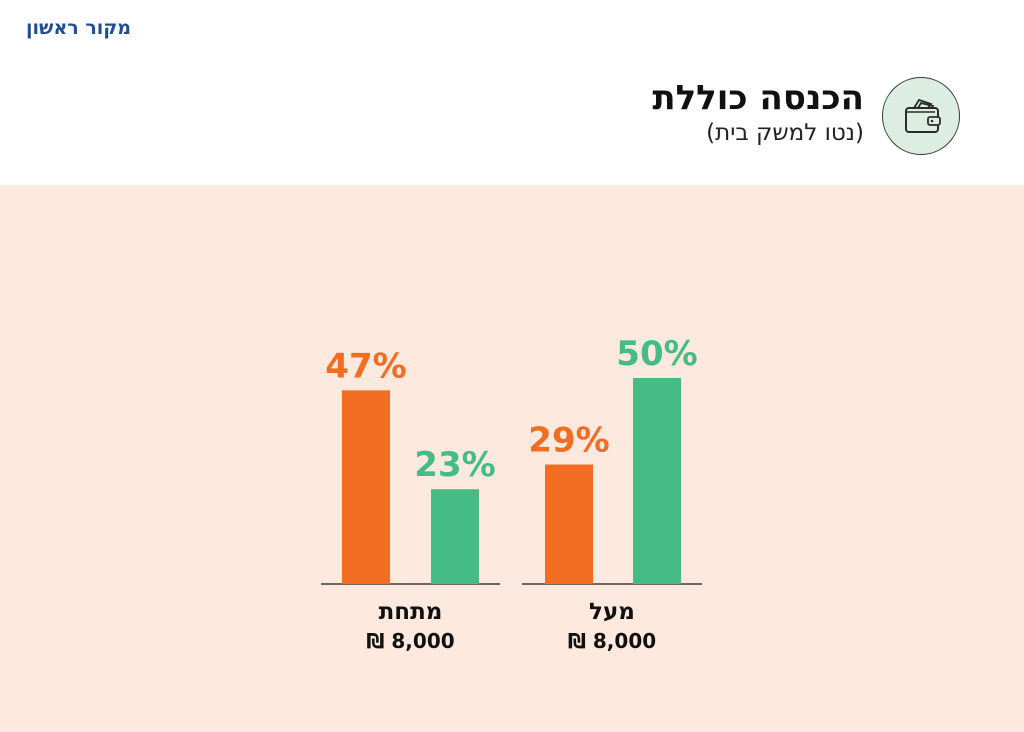 Image resolution: width=1024 pixels, height=732 pixels. What do you see at coordinates (612, 612) in the screenshot?
I see `category-label: מעל` at bounding box center [612, 612].